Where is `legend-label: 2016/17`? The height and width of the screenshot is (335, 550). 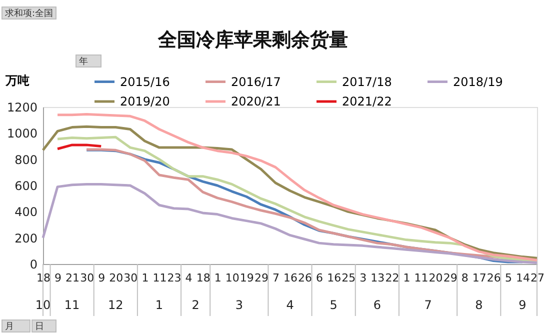 legend-label: 2016/17 is located at coordinates (256, 81).